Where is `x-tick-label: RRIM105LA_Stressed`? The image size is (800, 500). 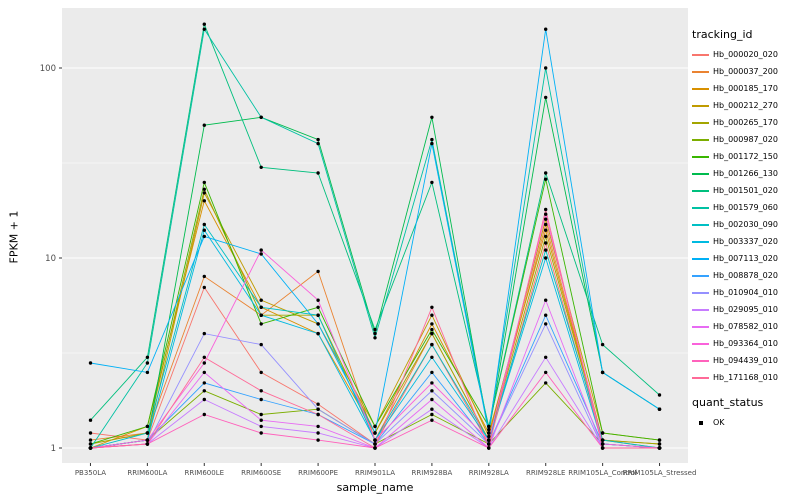
x-tick-label: RRIM105LA_Stressed is located at coordinates (660, 473).